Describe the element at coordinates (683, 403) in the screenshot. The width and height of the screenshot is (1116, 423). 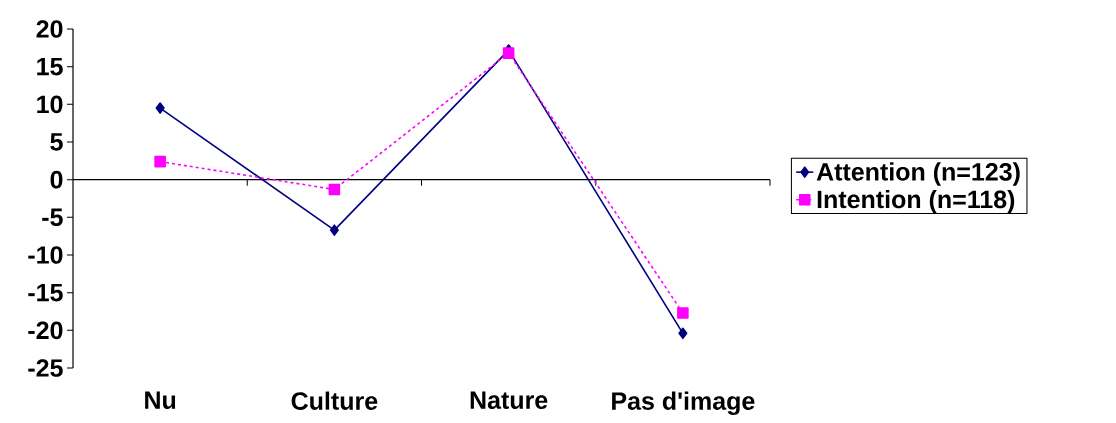
I see `x-tick-label: Pas d'image` at that location.